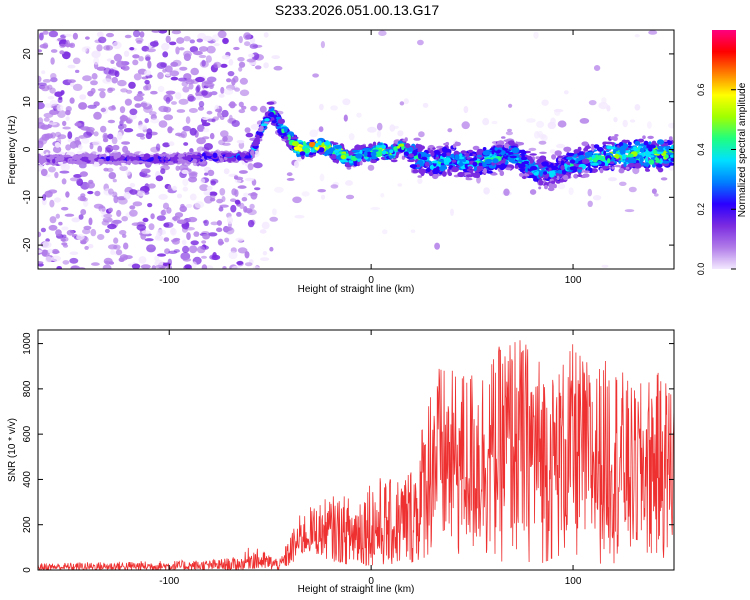 Image resolution: width=750 pixels, height=600 pixels. What do you see at coordinates (27, 388) in the screenshot?
I see `y-tick-label: 800` at bounding box center [27, 388].